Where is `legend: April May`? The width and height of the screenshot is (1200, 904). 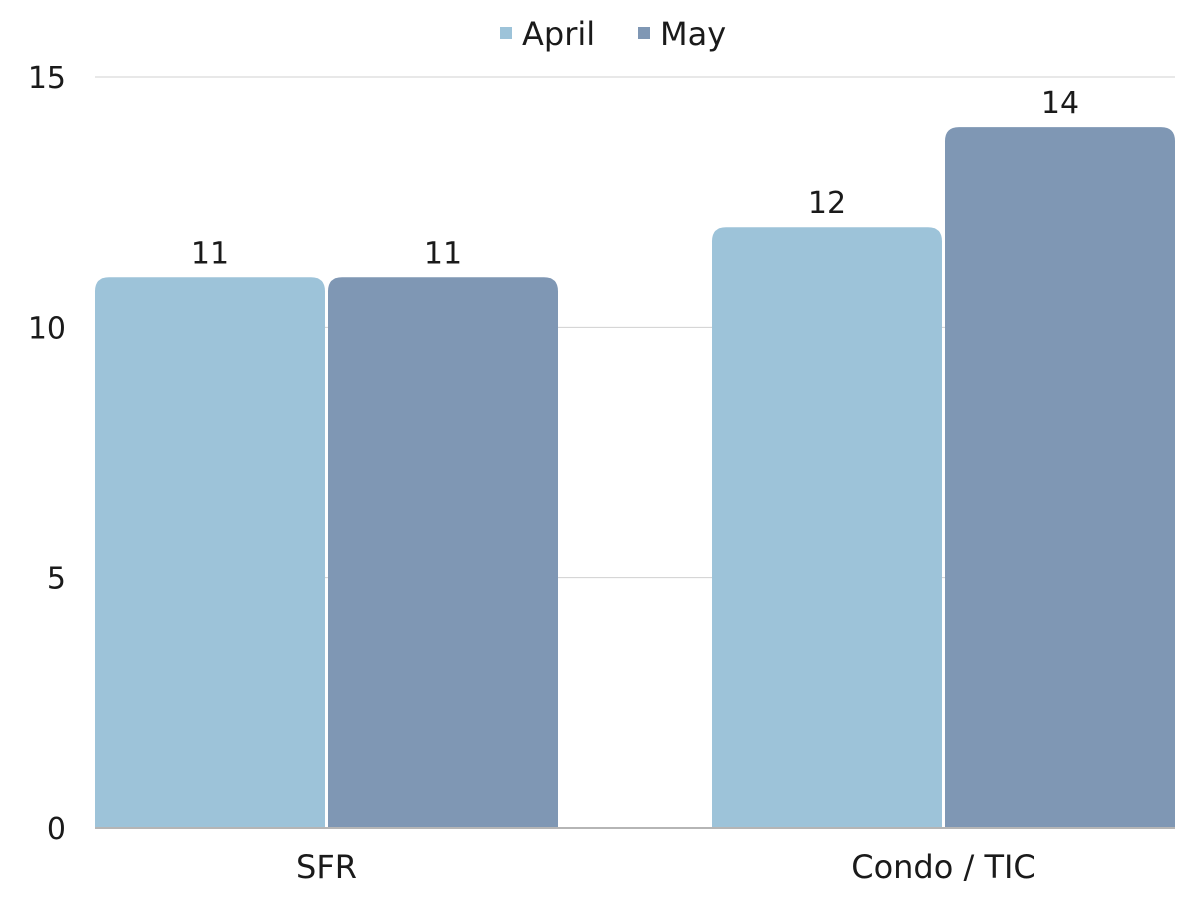
legend: April May is located at coordinates (613, 34).